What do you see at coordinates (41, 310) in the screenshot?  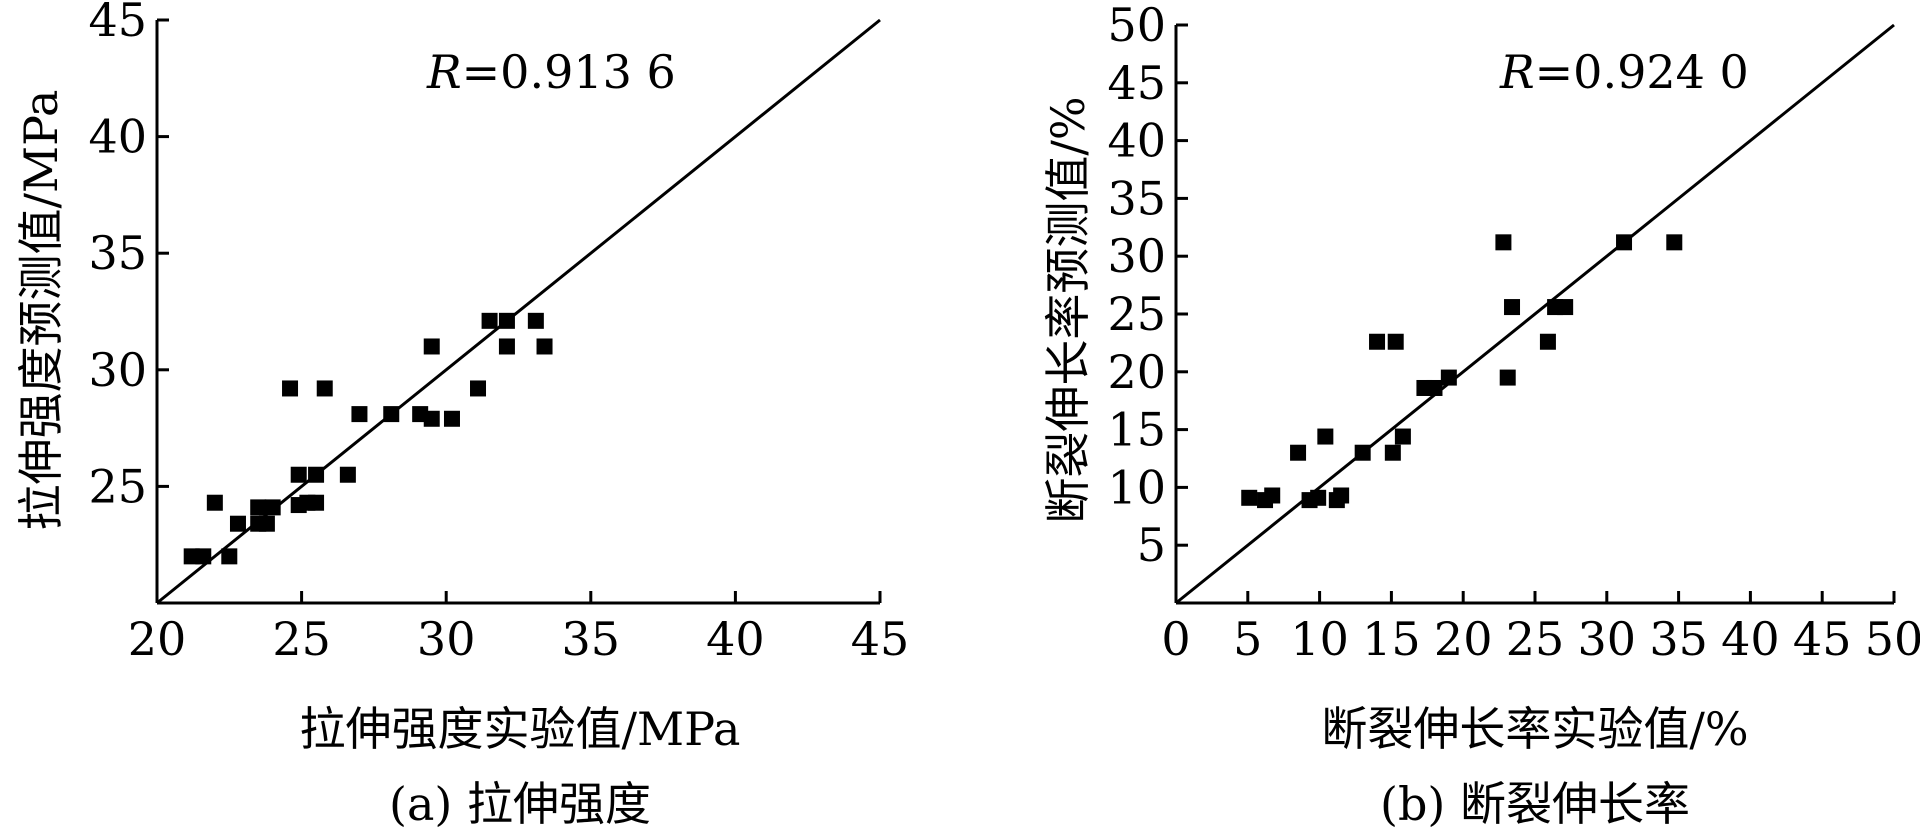 I see `panel-a-y-label: 拉伸强度预测值/MPa` at bounding box center [41, 310].